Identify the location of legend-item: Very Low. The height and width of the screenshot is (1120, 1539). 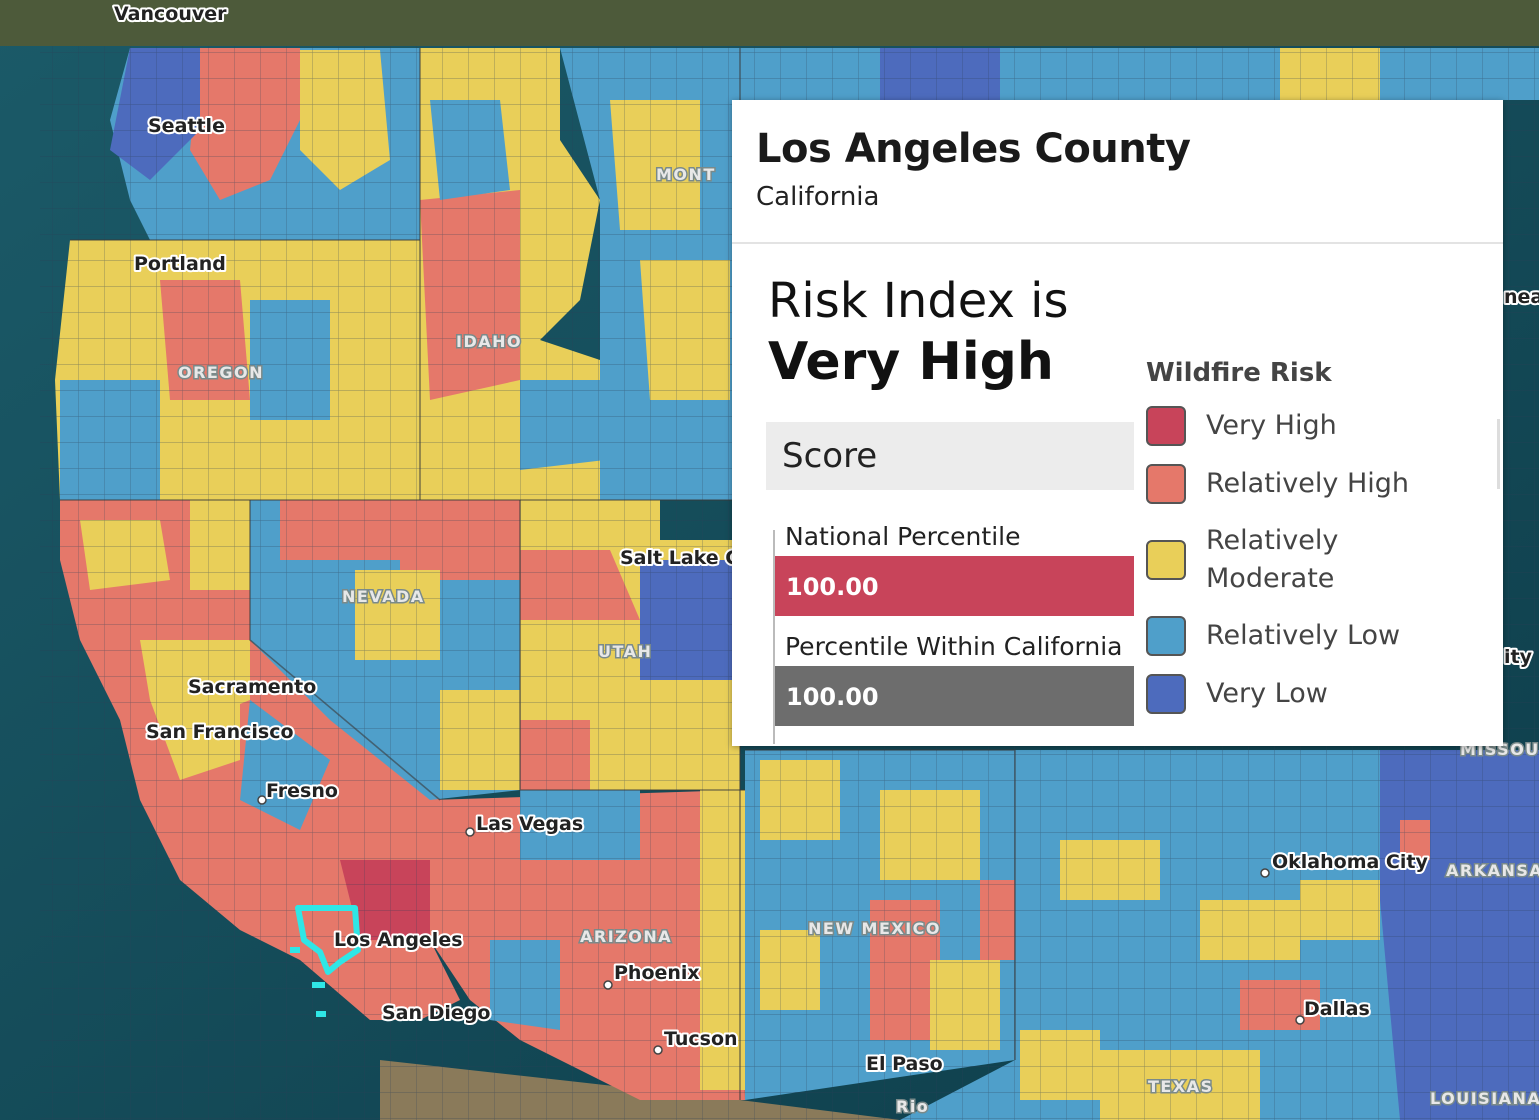
(1321, 694).